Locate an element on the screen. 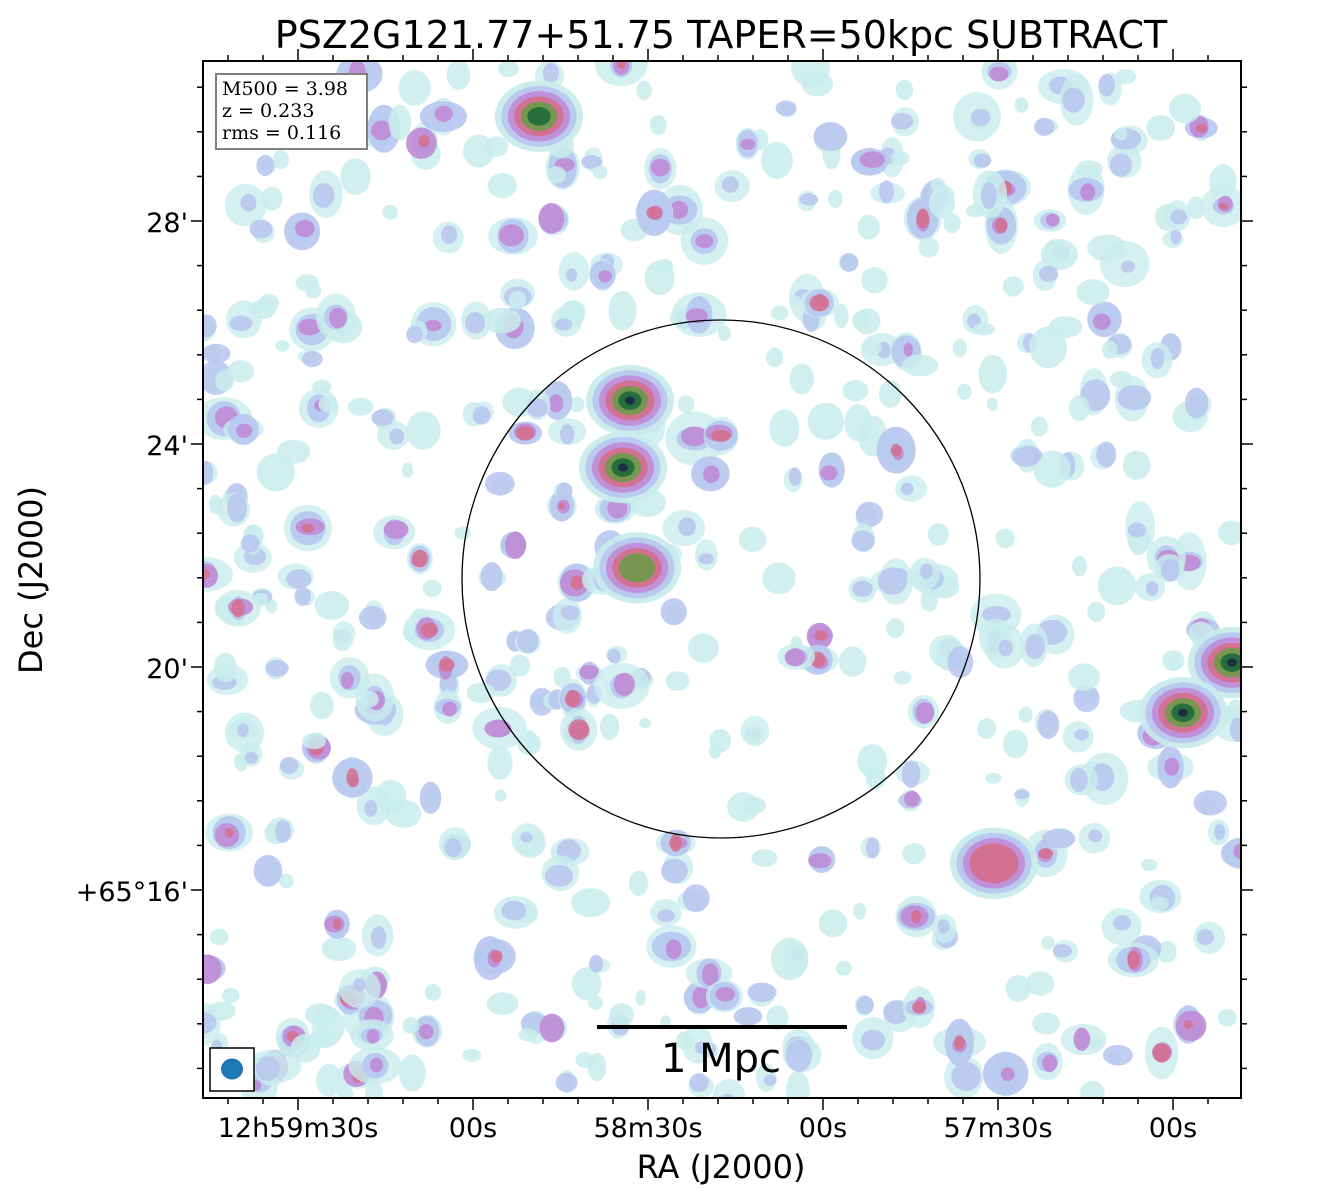  y-tick-label: 20' is located at coordinates (167, 669).